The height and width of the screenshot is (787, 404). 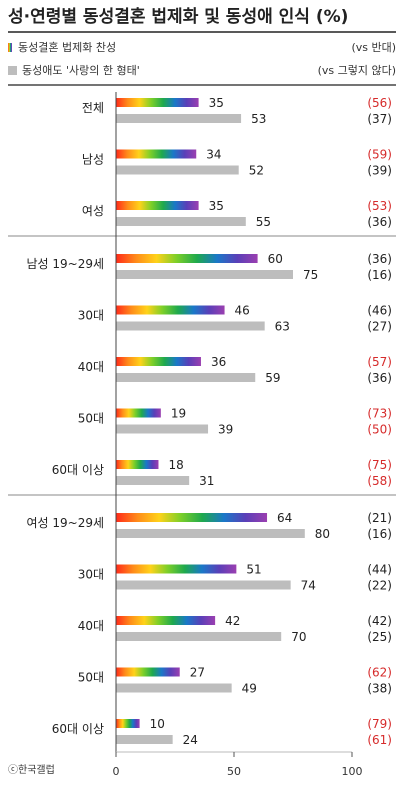 I want to click on chart-row: 40대 42 70 (42) (25), so click(x=235, y=629).